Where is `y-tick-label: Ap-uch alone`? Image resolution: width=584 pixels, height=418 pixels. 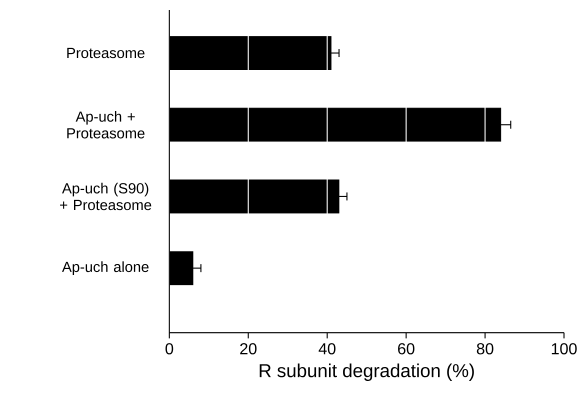
y-tick-label: Ap-uch alone is located at coordinates (105, 268).